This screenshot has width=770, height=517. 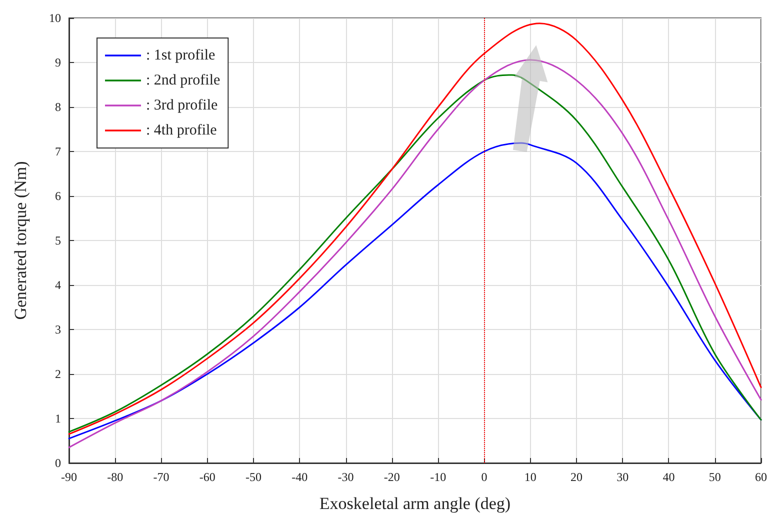 I want to click on legend-label: : 2nd profile, so click(x=183, y=80).